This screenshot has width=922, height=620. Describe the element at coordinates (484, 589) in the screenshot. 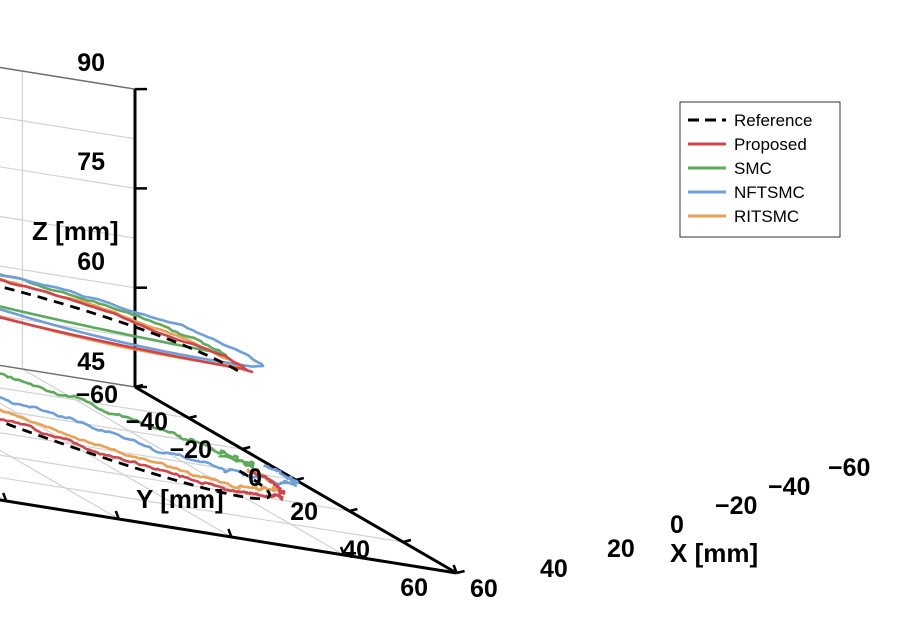

I see `x-tick-label: 60` at that location.